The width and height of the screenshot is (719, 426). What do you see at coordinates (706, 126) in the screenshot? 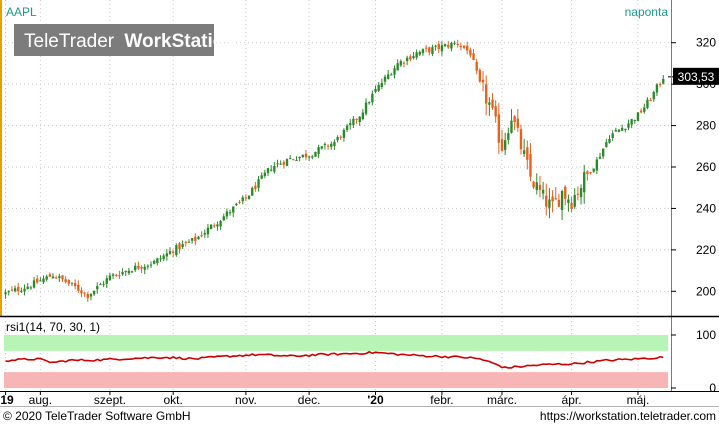
I see `price-y-tick-label: 280` at bounding box center [706, 126].